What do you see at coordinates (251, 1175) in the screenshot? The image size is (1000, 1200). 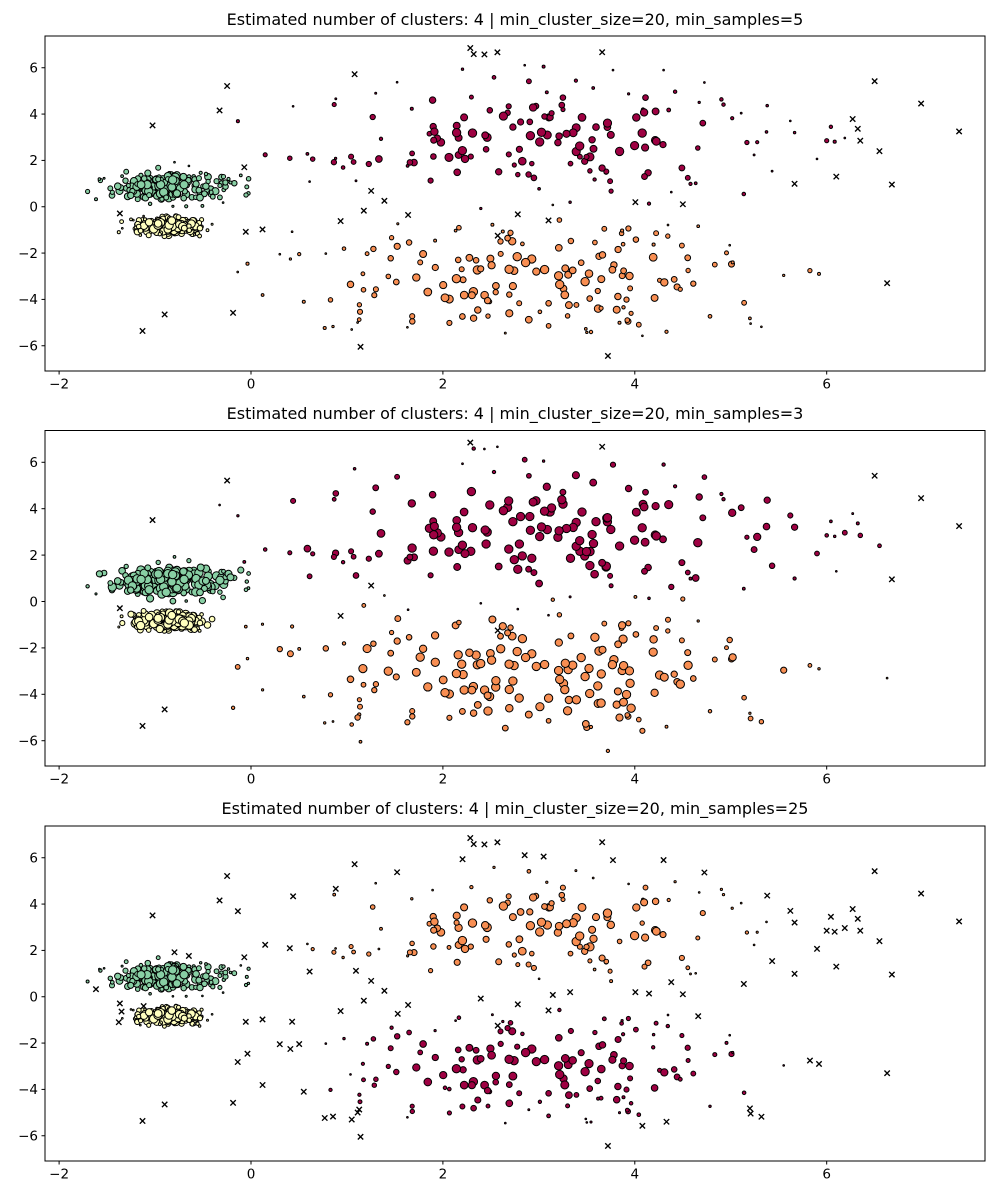 I see `x-tick-label: 0` at bounding box center [251, 1175].